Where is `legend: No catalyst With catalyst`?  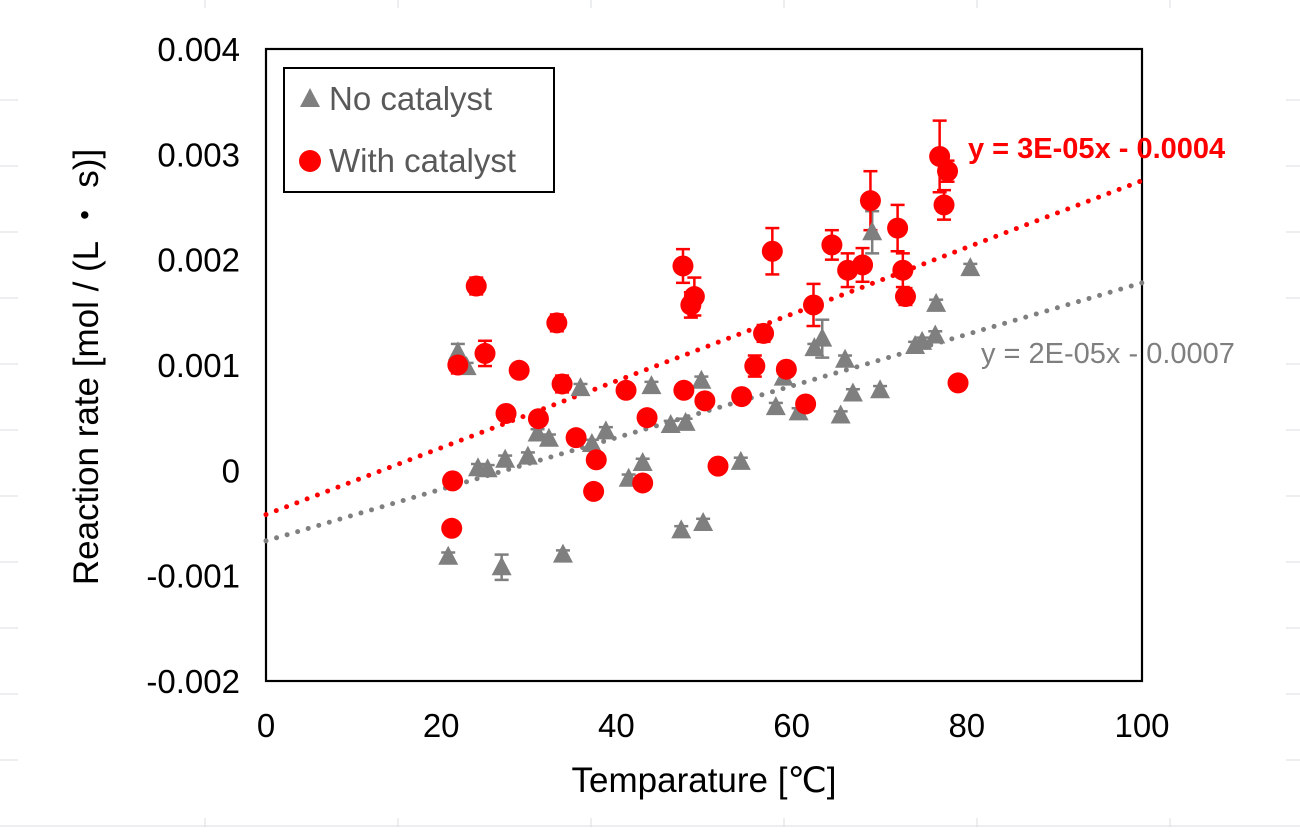
legend: No catalyst With catalyst is located at coordinates (419, 130).